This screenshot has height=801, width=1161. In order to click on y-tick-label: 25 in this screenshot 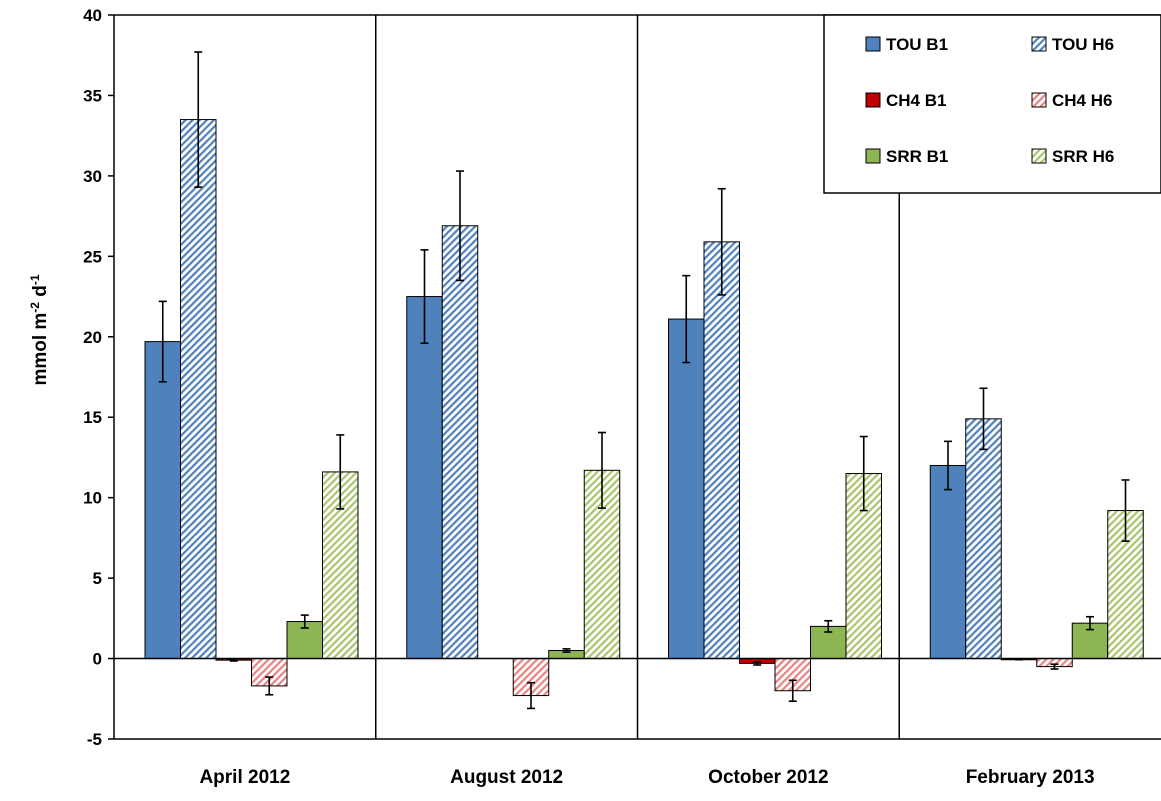, I will do `click(92, 256)`.